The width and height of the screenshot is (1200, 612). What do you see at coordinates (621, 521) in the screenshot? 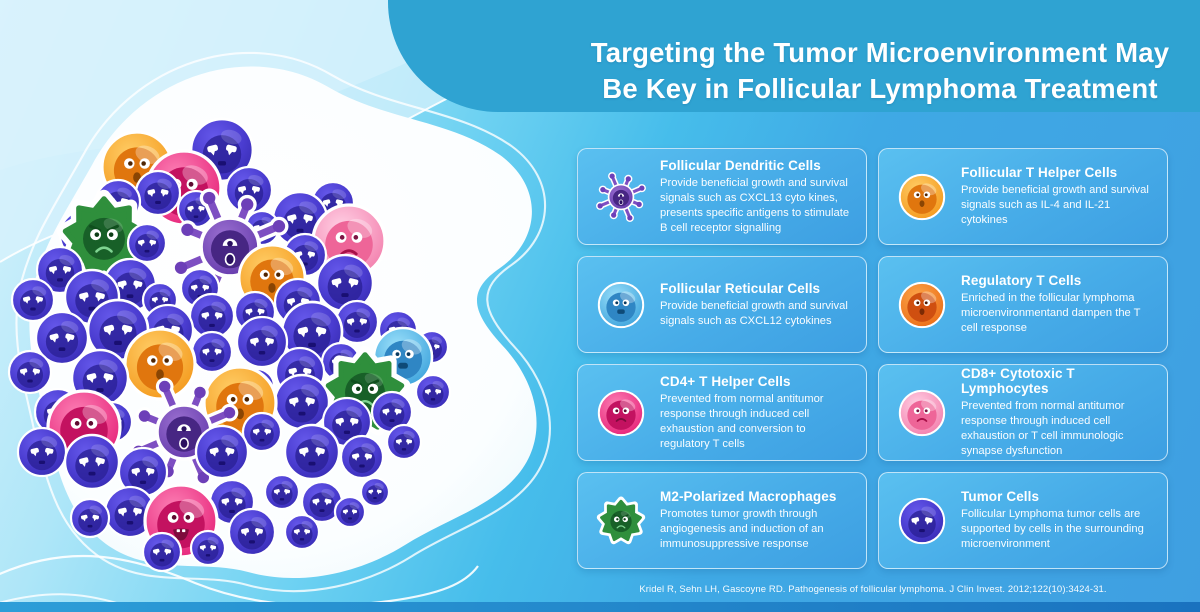
I see `m2-polarized-macrophage-icon` at bounding box center [621, 521].